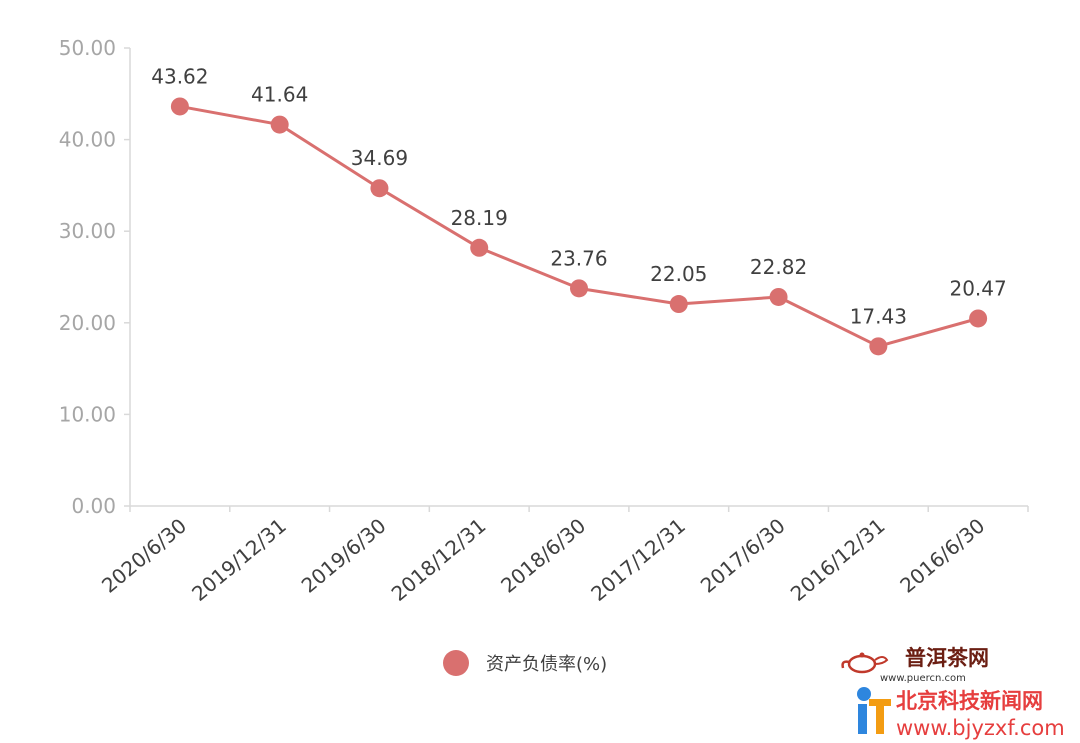 The image size is (1080, 743). I want to click on watermark-site-url: www.puercn.com, so click(923, 678).